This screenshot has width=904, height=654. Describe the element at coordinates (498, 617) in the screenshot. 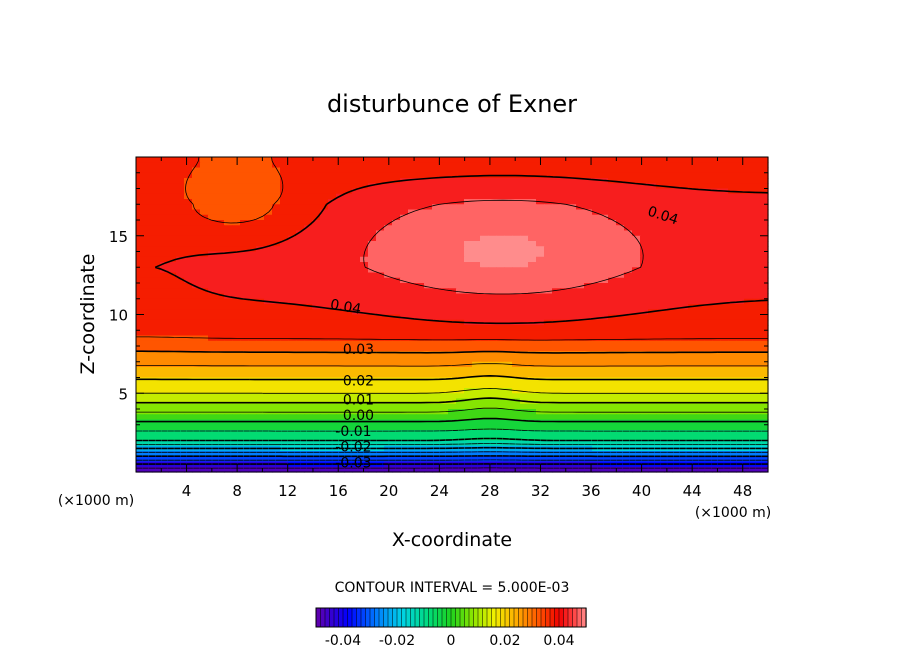

I see `colorbar-cell` at that location.